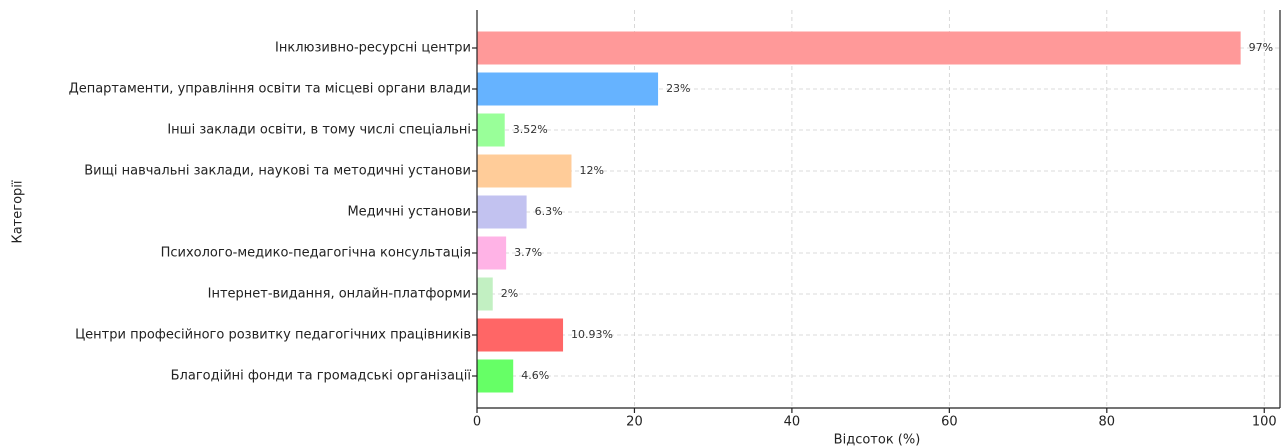 The image size is (1287, 448). What do you see at coordinates (792, 422) in the screenshot?
I see `x-tick-label: 40` at bounding box center [792, 422].